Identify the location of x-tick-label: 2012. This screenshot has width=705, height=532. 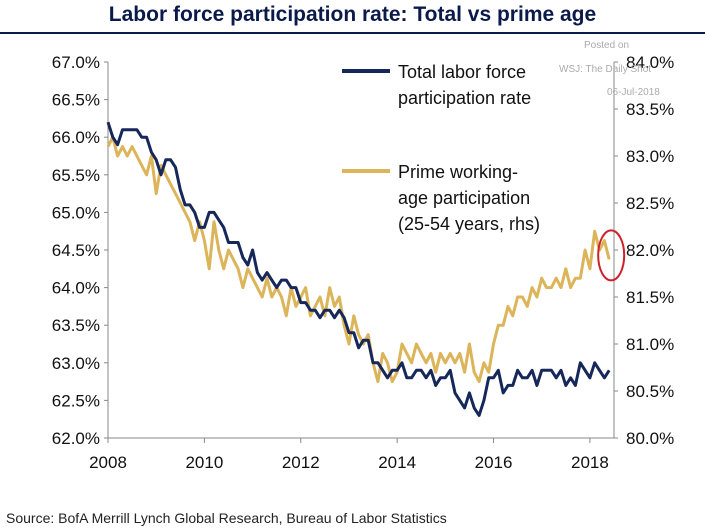
(301, 462).